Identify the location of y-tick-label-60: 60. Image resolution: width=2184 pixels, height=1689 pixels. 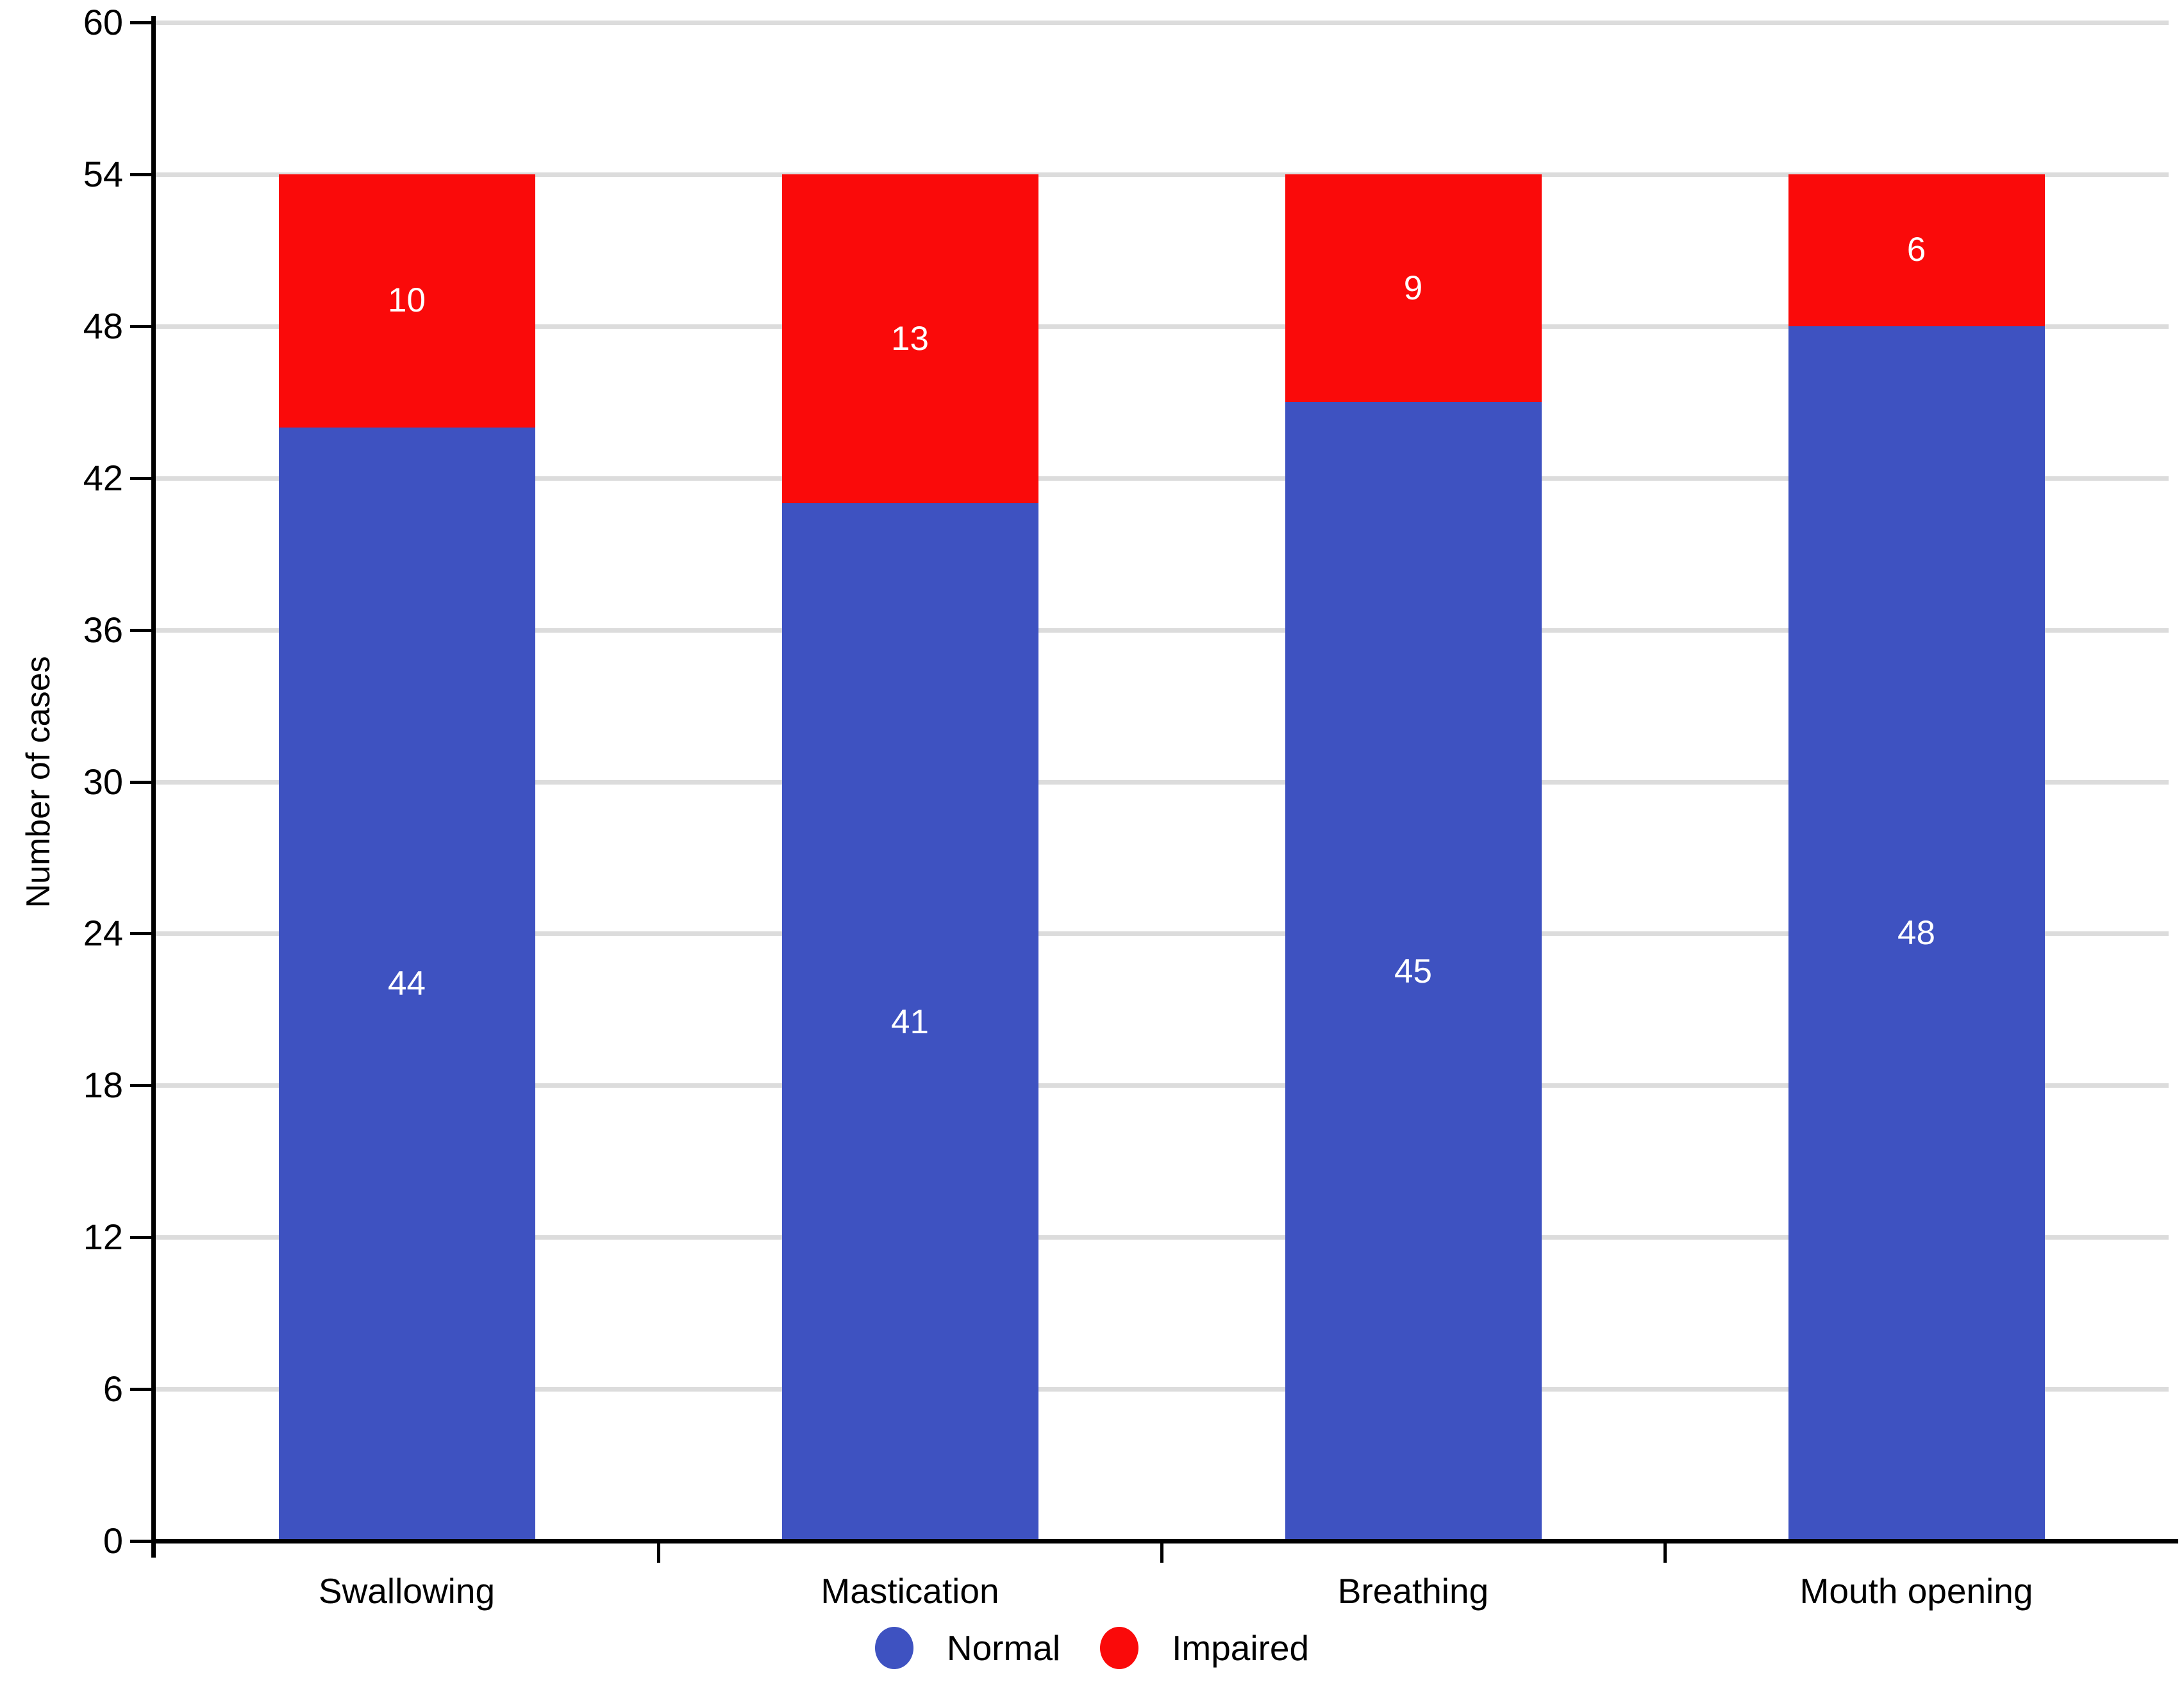
(103, 22).